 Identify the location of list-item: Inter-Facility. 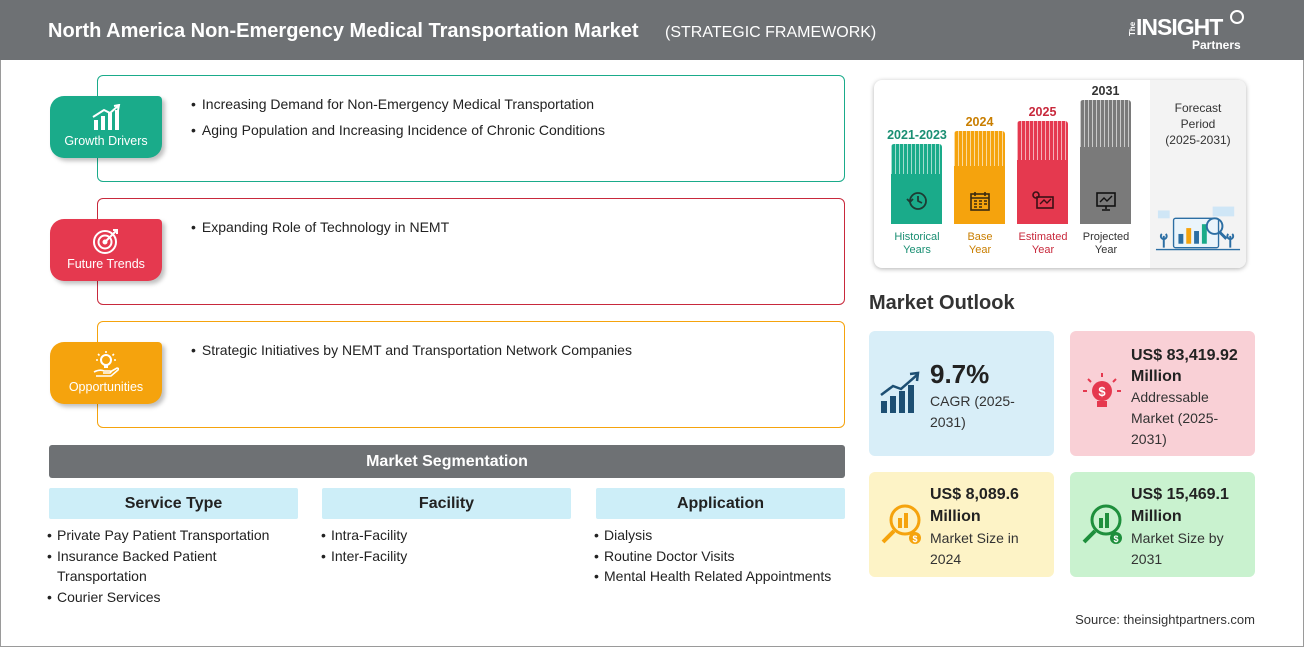
(441, 556).